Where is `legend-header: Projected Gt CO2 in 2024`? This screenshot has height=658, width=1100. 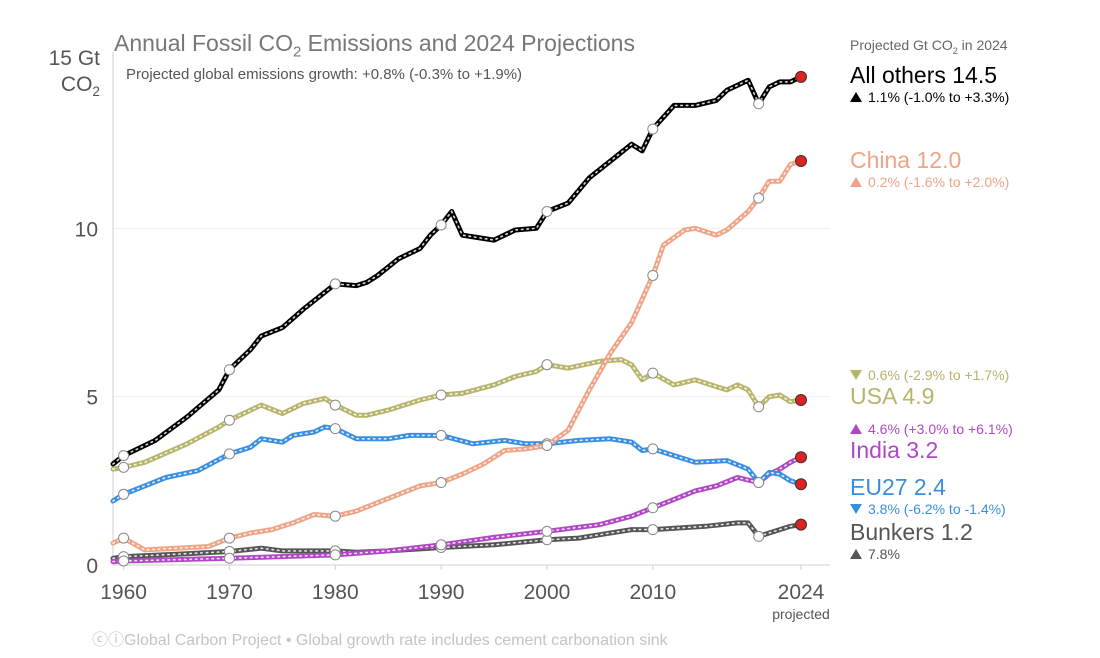 legend-header: Projected Gt CO2 in 2024 is located at coordinates (929, 46).